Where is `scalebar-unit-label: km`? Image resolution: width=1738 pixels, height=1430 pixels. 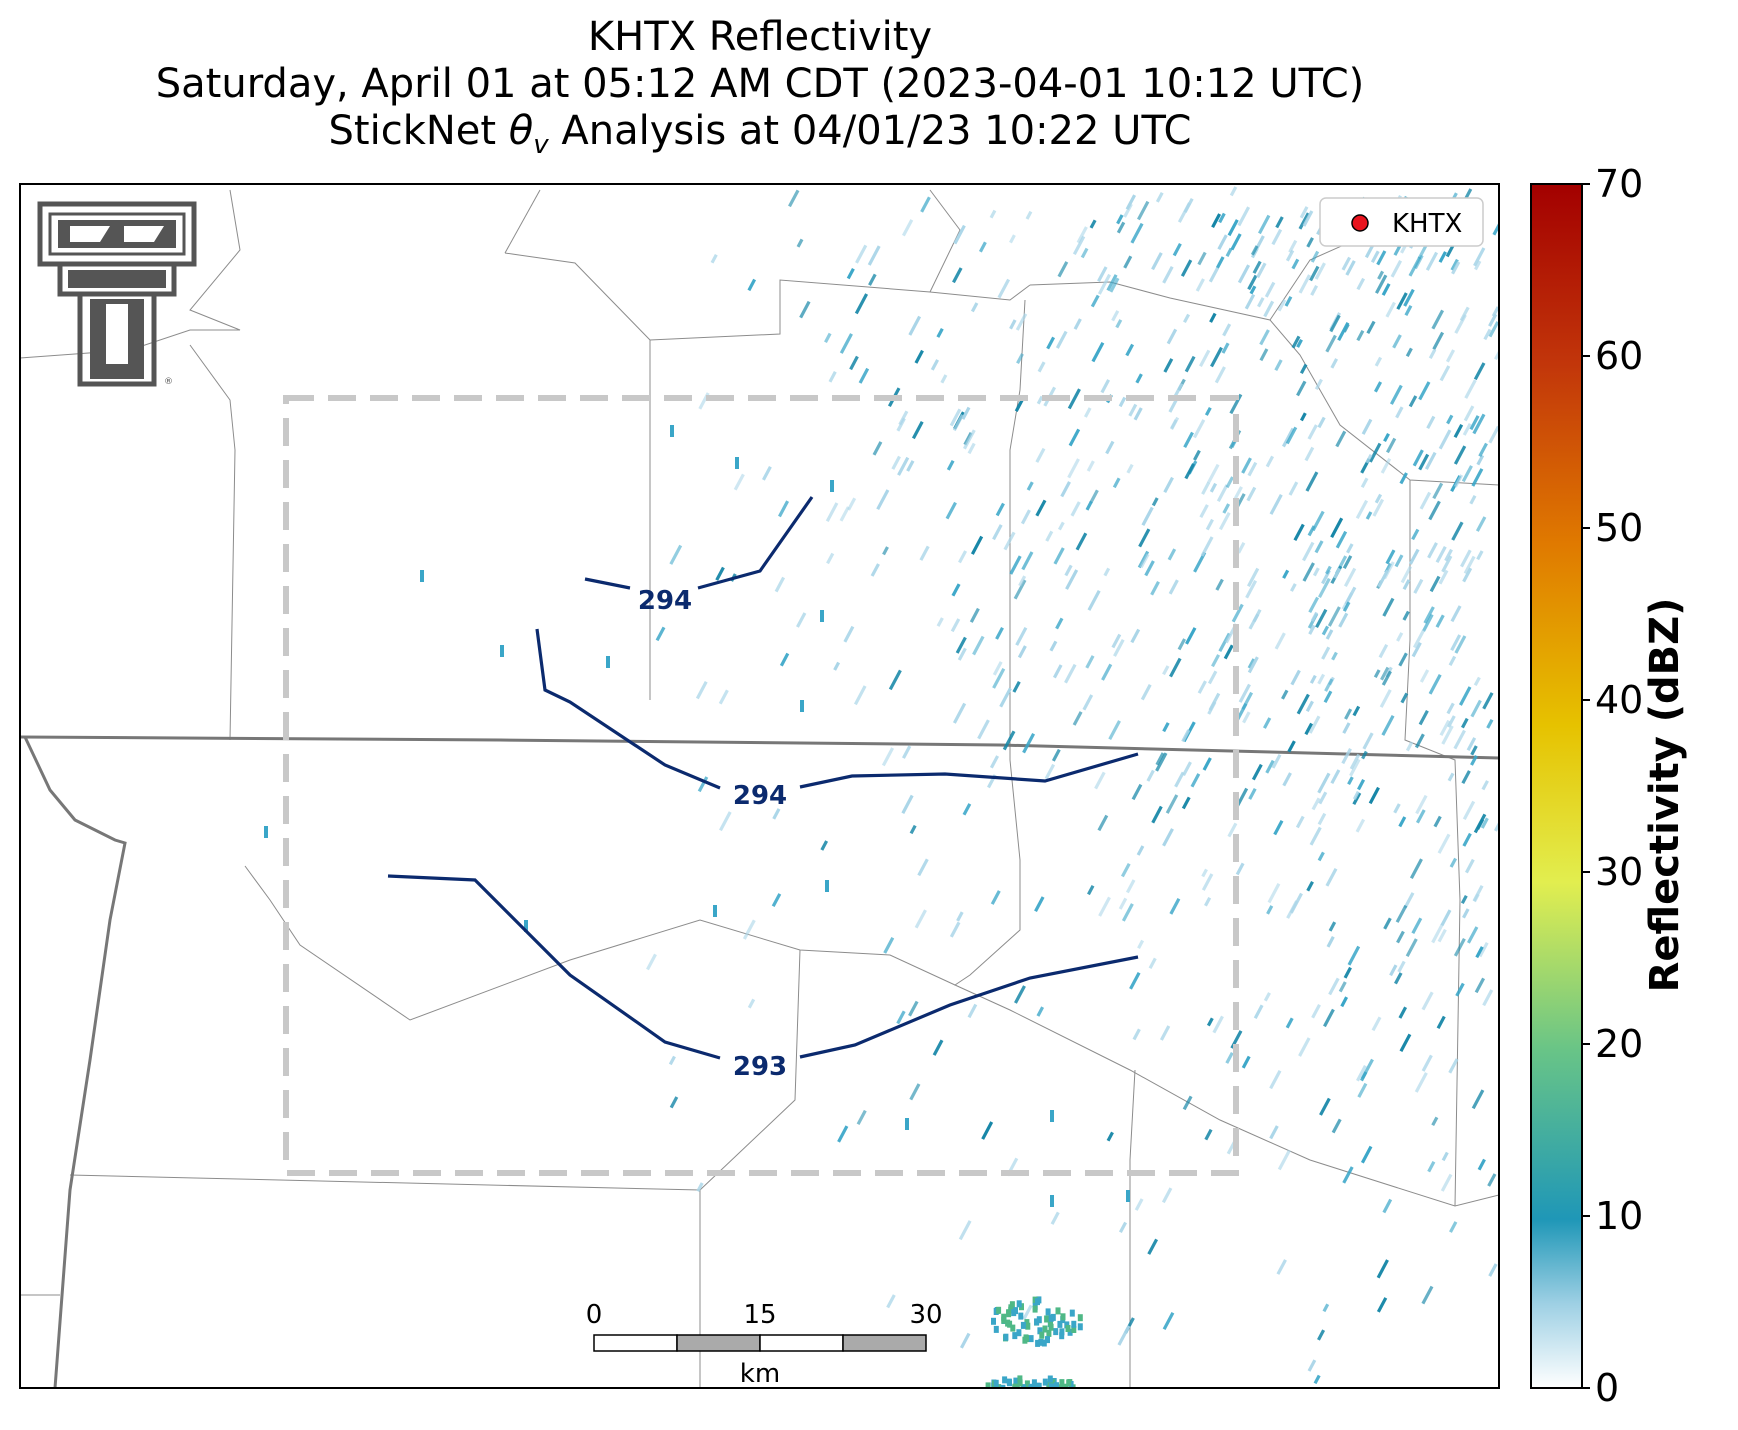
scalebar-unit-label: km is located at coordinates (760, 1374).